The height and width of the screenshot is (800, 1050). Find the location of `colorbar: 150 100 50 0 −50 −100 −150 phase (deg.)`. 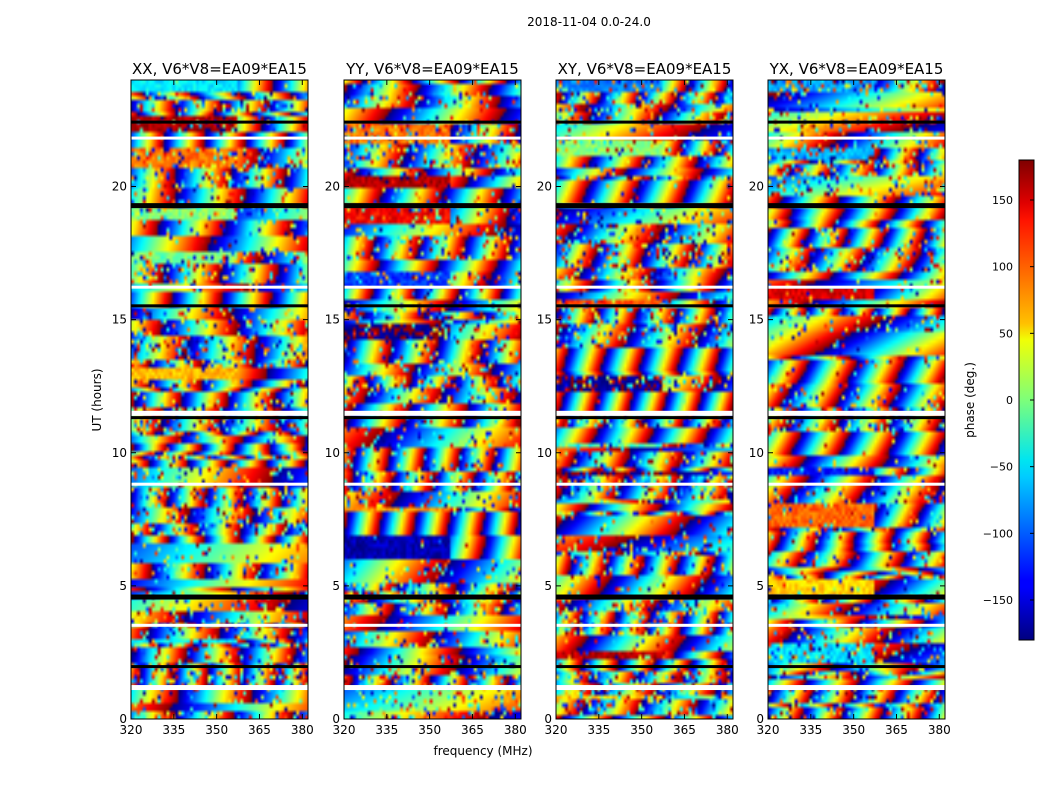

colorbar: 150 100 50 0 −50 −100 −150 phase (deg.) is located at coordinates (999, 400).